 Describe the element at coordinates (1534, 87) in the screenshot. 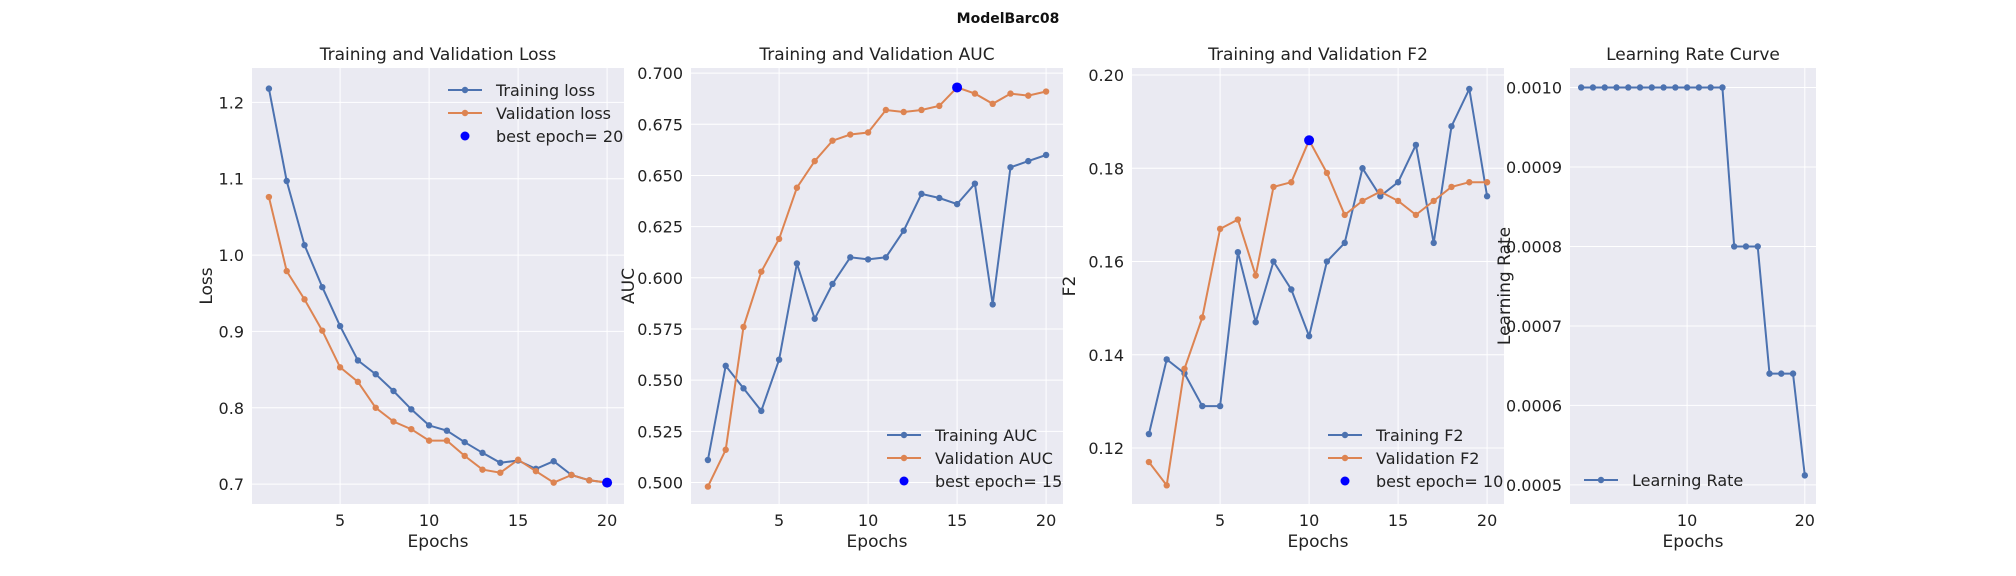

I see `y-tick-label: 0.0010` at that location.